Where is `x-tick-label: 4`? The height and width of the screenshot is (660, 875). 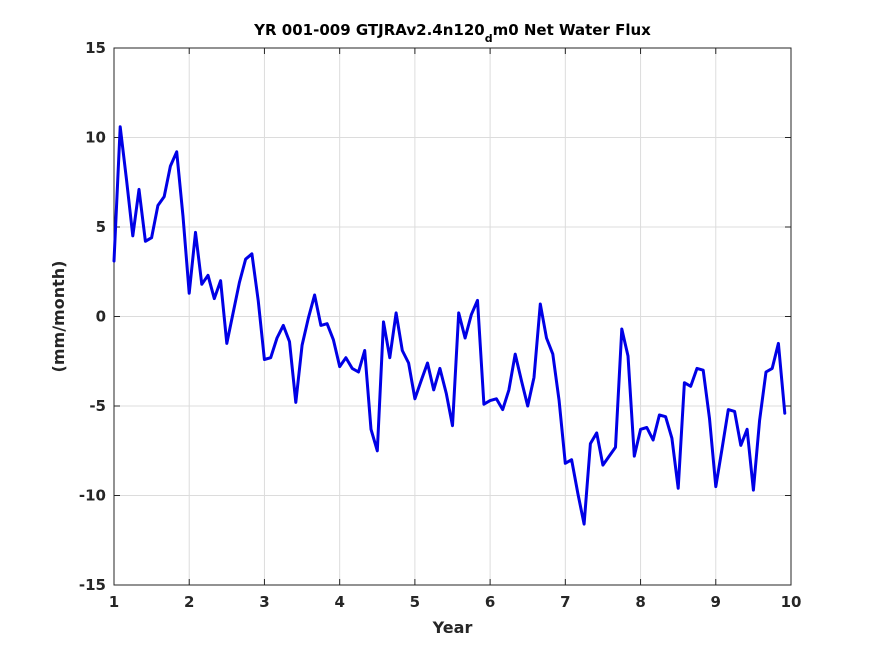 x-tick-label: 4 is located at coordinates (339, 602).